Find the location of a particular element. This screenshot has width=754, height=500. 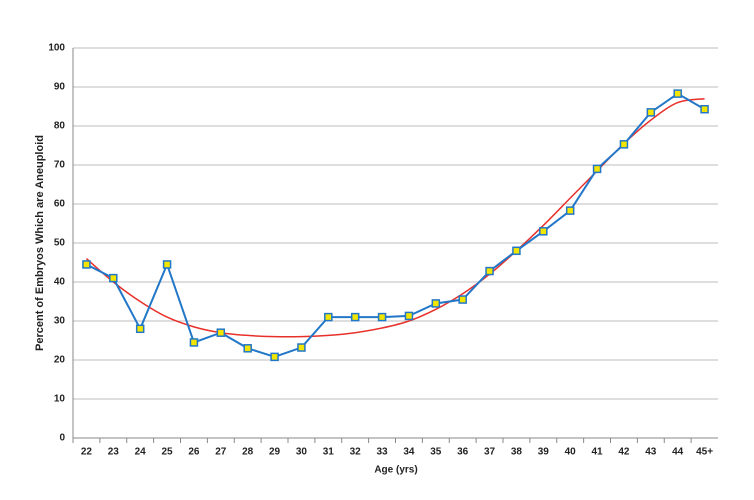

y-tick-label: 100 is located at coordinates (56, 48).